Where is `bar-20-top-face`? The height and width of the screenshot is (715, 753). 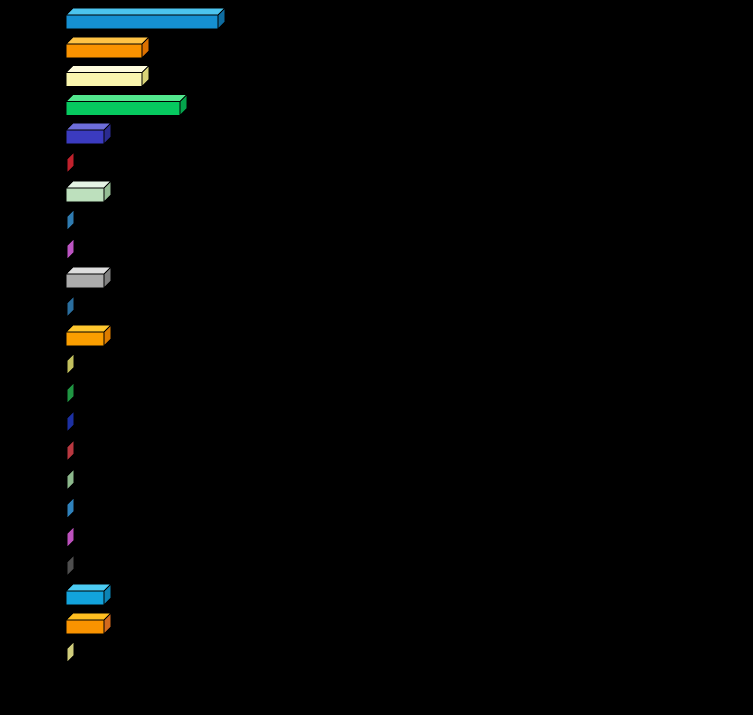
bar-20-top-face is located at coordinates (88, 587).